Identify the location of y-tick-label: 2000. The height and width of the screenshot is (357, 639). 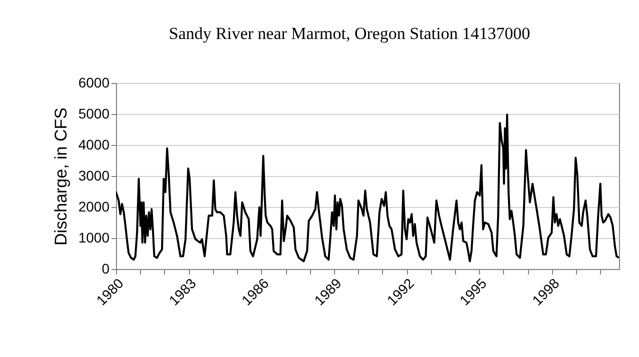
(94, 206).